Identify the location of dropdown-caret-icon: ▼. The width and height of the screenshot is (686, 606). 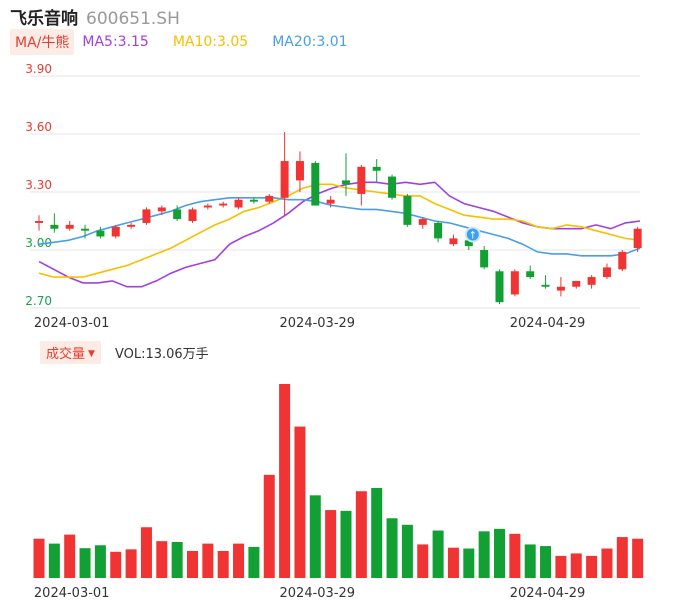
(91, 353).